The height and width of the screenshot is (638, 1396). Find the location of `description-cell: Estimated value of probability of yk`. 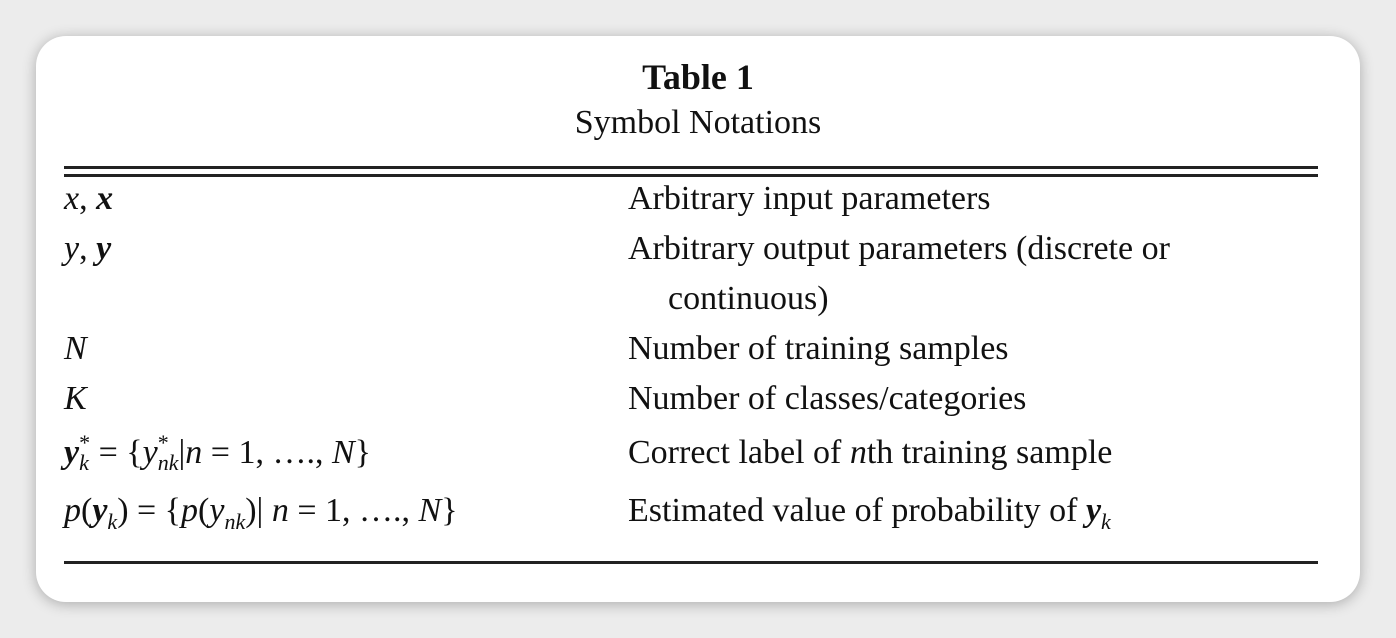

description-cell: Estimated value of probability of yk is located at coordinates (869, 513).